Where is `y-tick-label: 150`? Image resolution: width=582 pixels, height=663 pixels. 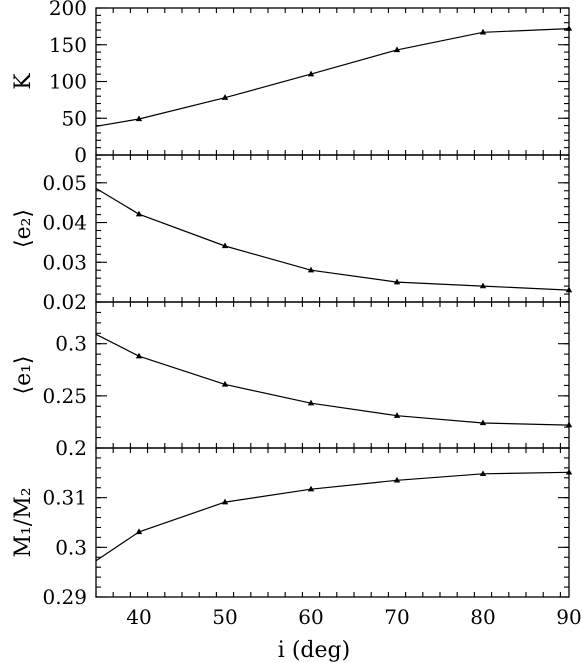 y-tick-label: 150 is located at coordinates (68, 45).